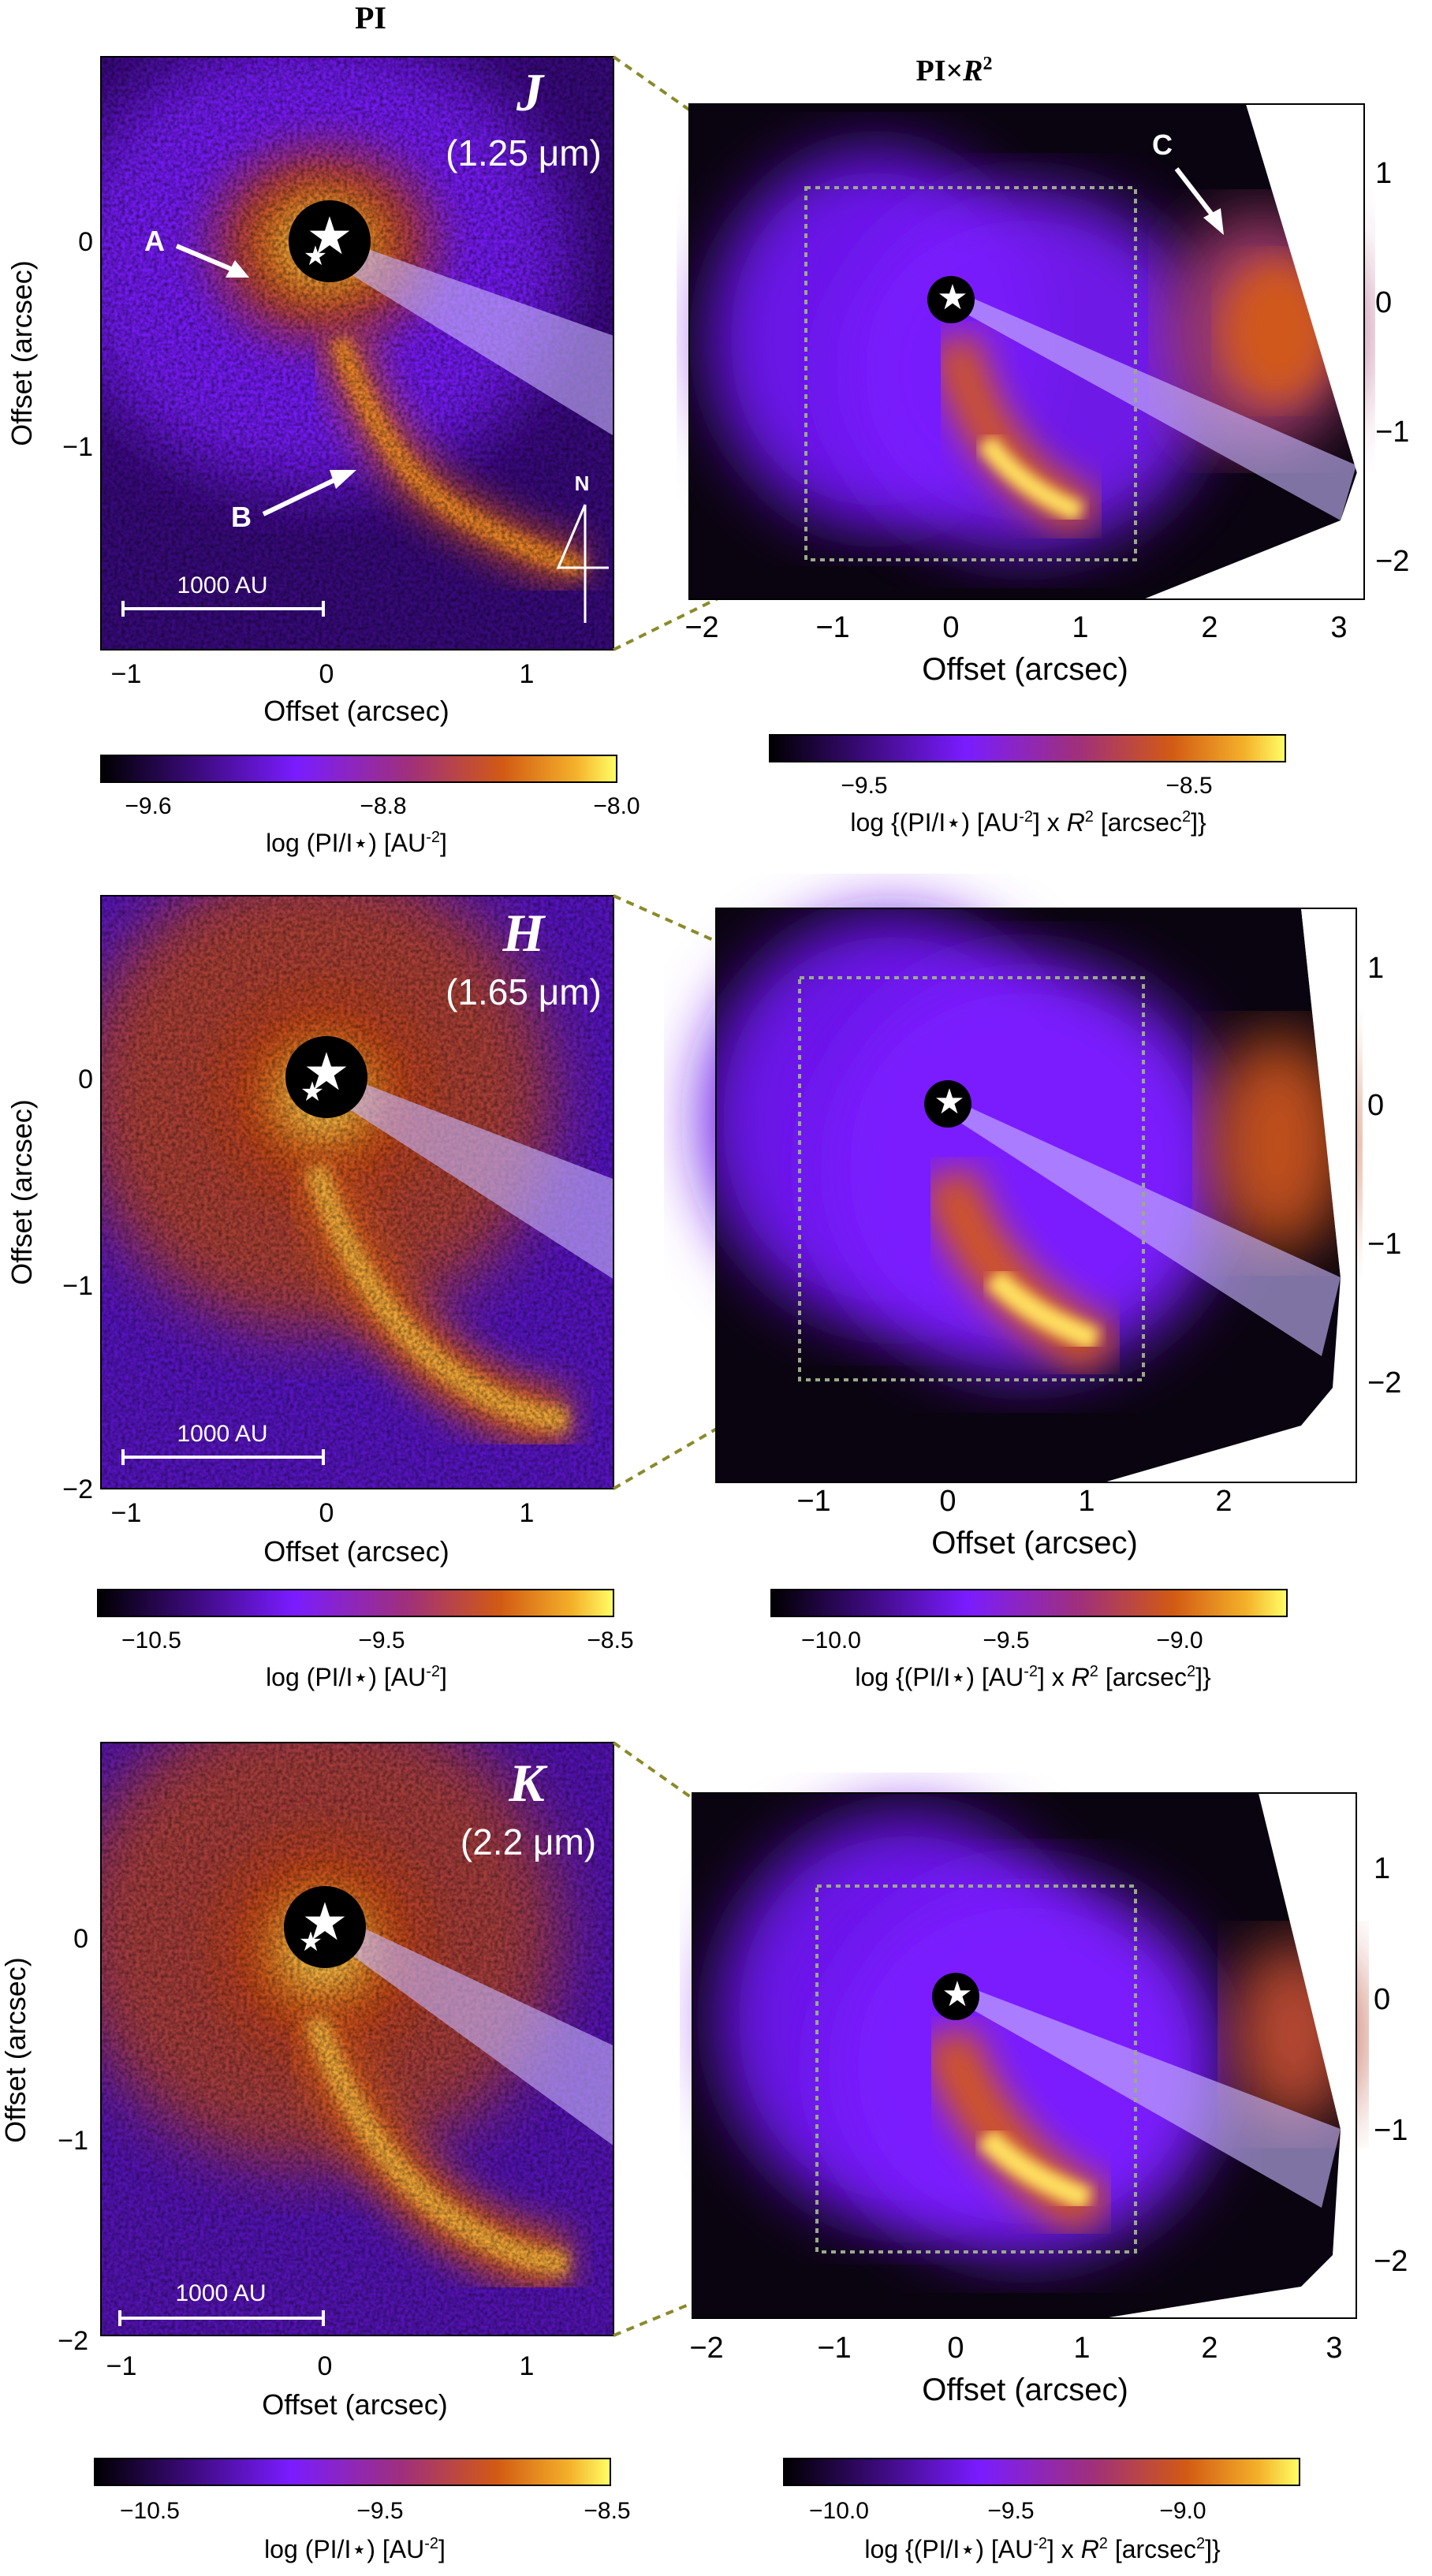 This screenshot has width=1432, height=2576. Describe the element at coordinates (524, 991) in the screenshot. I see `wavelength-label: (1.65 μm)` at that location.